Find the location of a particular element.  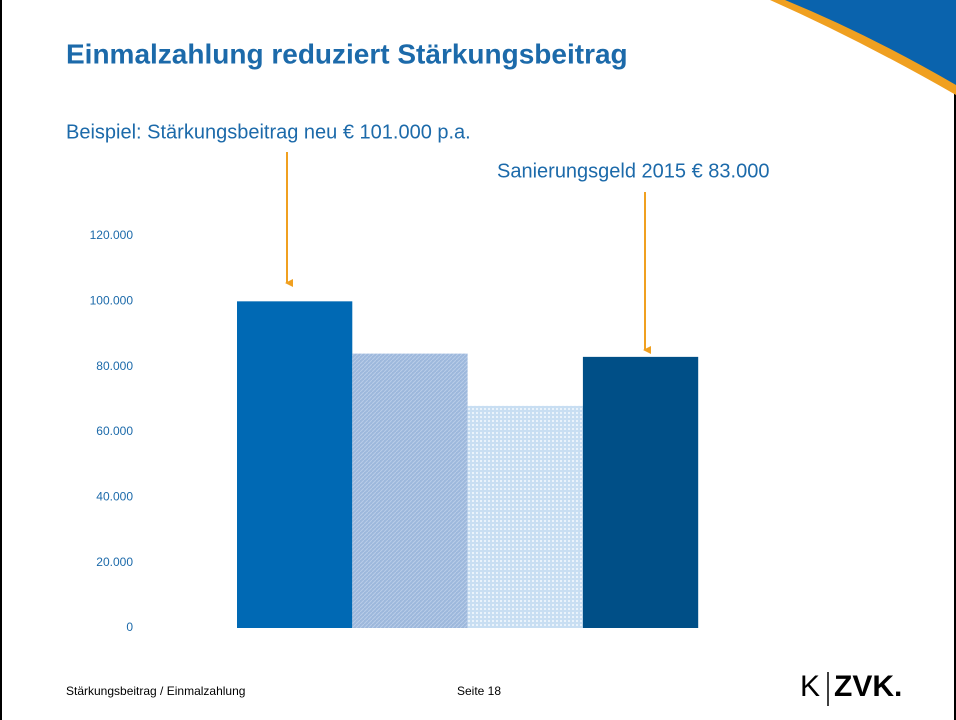

footer: Stärkungsbeitrag / Einmalzahlung is located at coordinates (155, 691).